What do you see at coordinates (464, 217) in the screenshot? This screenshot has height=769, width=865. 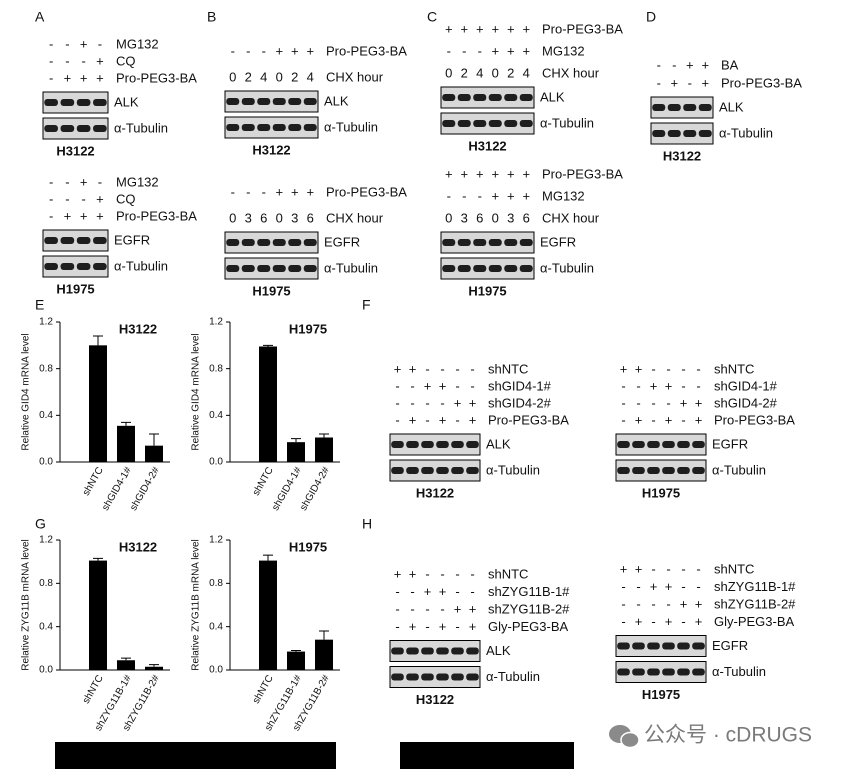 I see `treatment-sign: 3` at bounding box center [464, 217].